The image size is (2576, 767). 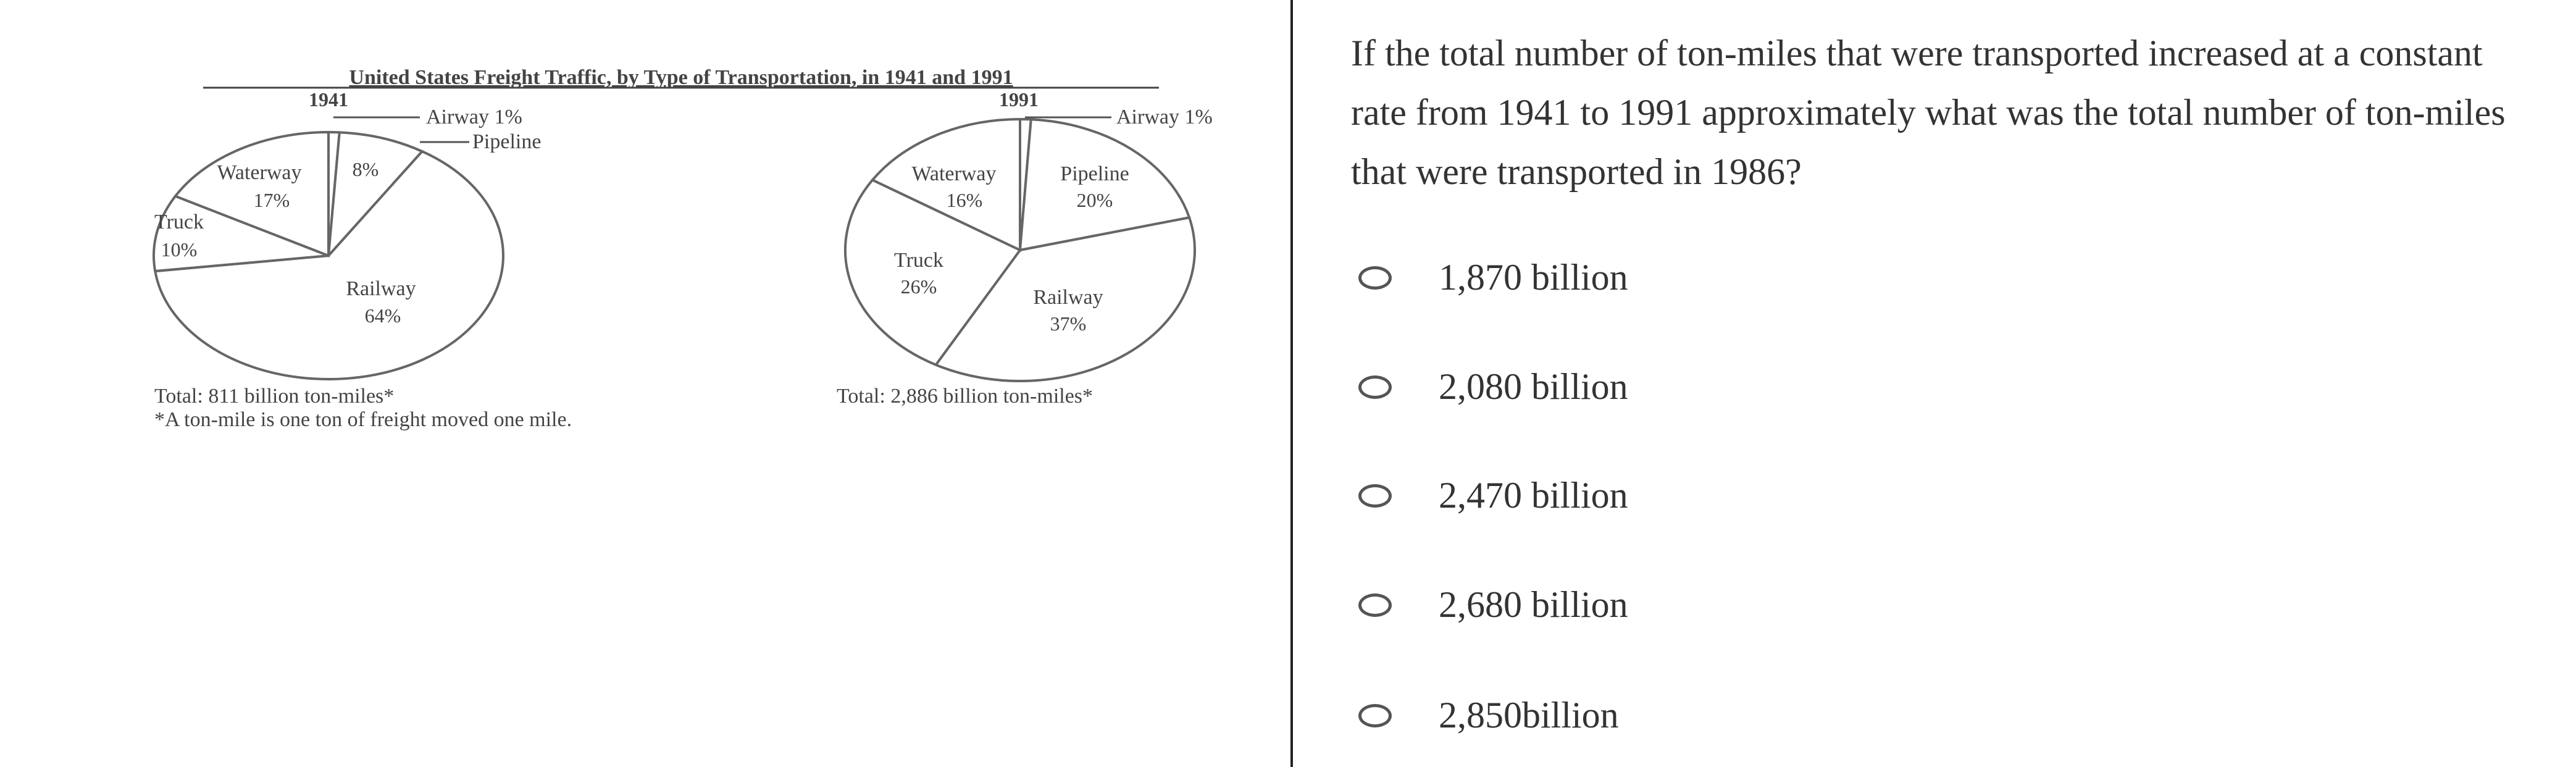 I want to click on pie-1941, so click(x=328, y=255).